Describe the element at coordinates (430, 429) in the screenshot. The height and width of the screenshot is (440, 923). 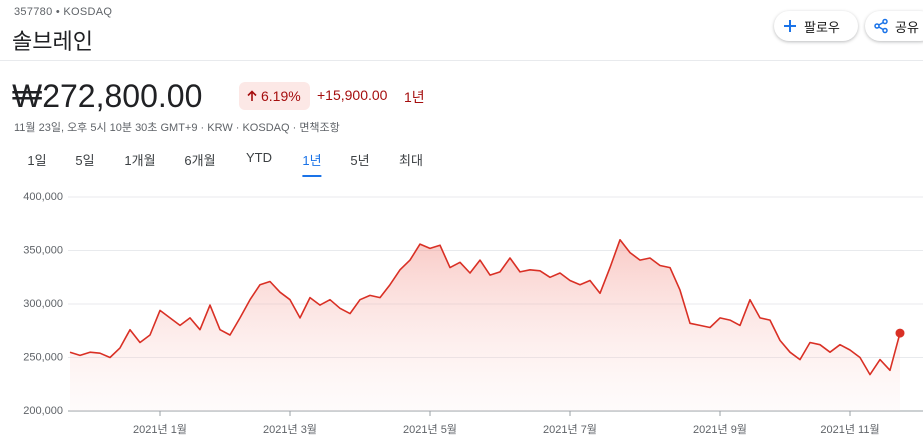
I see `x-tick-label: 2021년 5월` at that location.